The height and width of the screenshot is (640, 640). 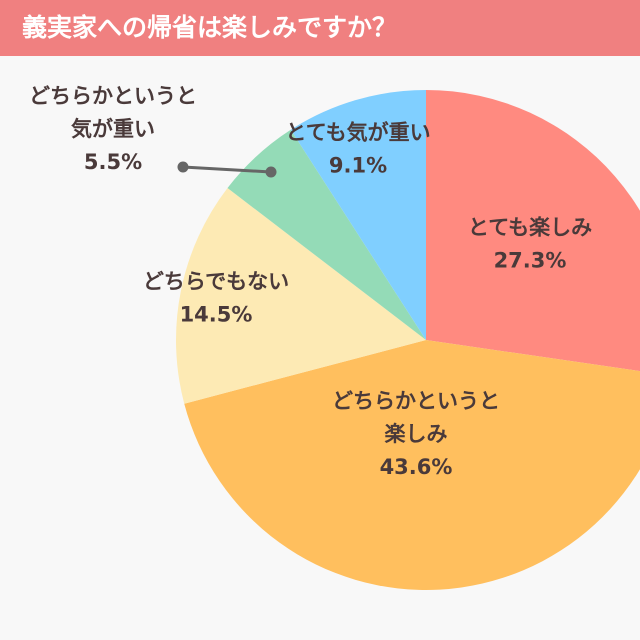 What do you see at coordinates (216, 298) in the screenshot?
I see `slice-label-3: どちらでもない 14.5%` at bounding box center [216, 298].